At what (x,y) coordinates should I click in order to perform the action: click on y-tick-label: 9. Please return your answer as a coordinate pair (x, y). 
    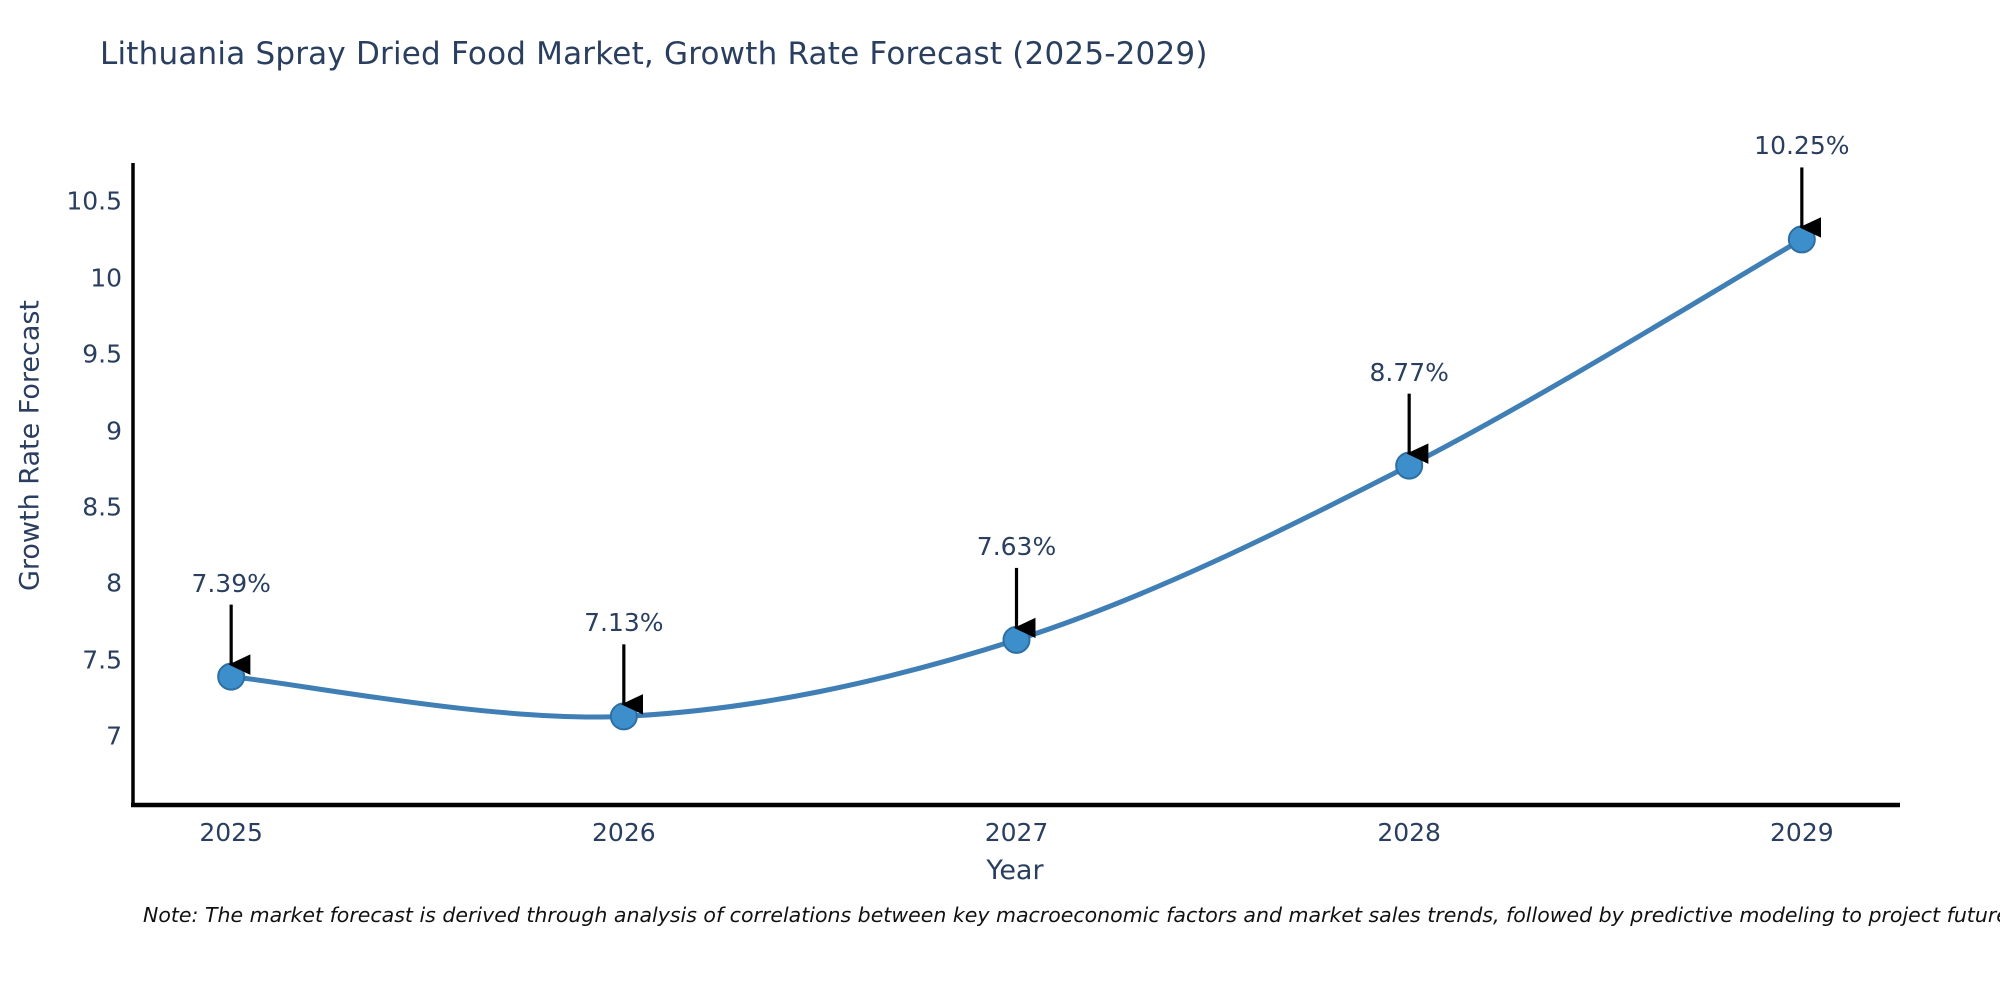
    Looking at the image, I should click on (114, 430).